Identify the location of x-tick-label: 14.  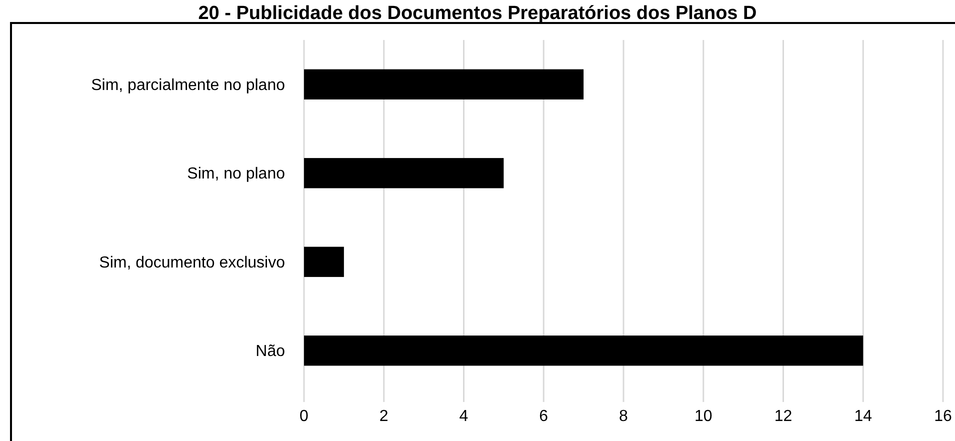
(863, 416).